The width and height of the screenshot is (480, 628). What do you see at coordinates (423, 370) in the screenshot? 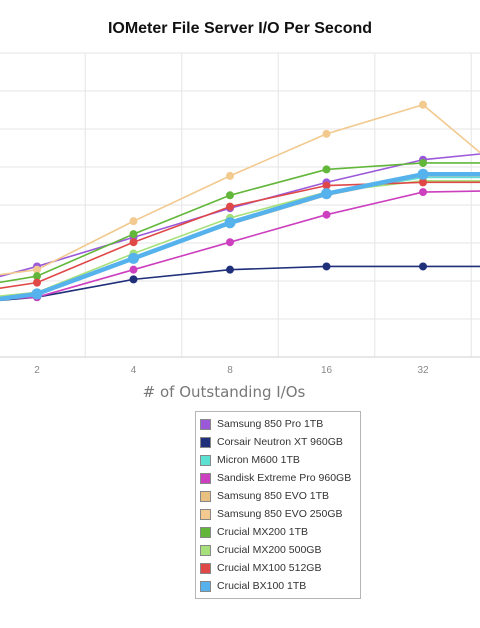
I see `x-tick-label: 32` at bounding box center [423, 370].